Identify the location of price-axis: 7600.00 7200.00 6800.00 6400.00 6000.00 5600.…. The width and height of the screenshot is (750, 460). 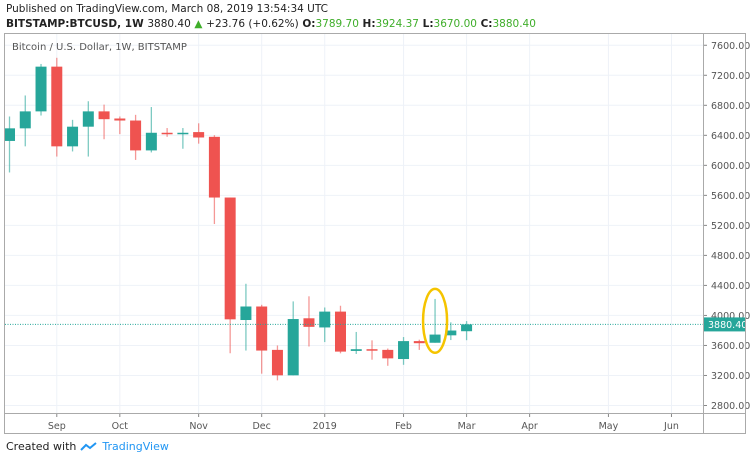
(726, 226).